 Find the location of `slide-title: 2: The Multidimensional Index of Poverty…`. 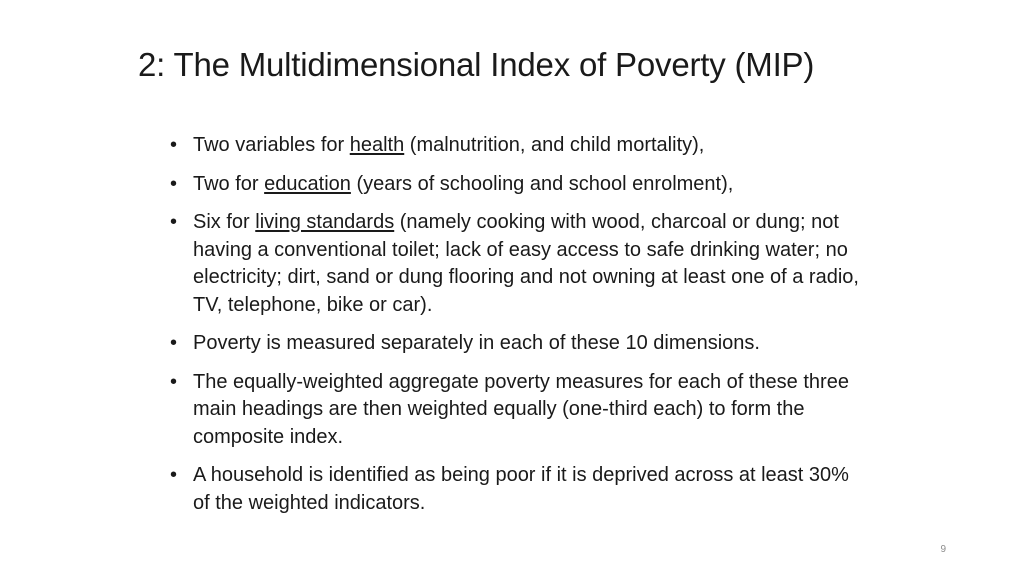

slide-title: 2: The Multidimensional Index of Poverty… is located at coordinates (476, 64).